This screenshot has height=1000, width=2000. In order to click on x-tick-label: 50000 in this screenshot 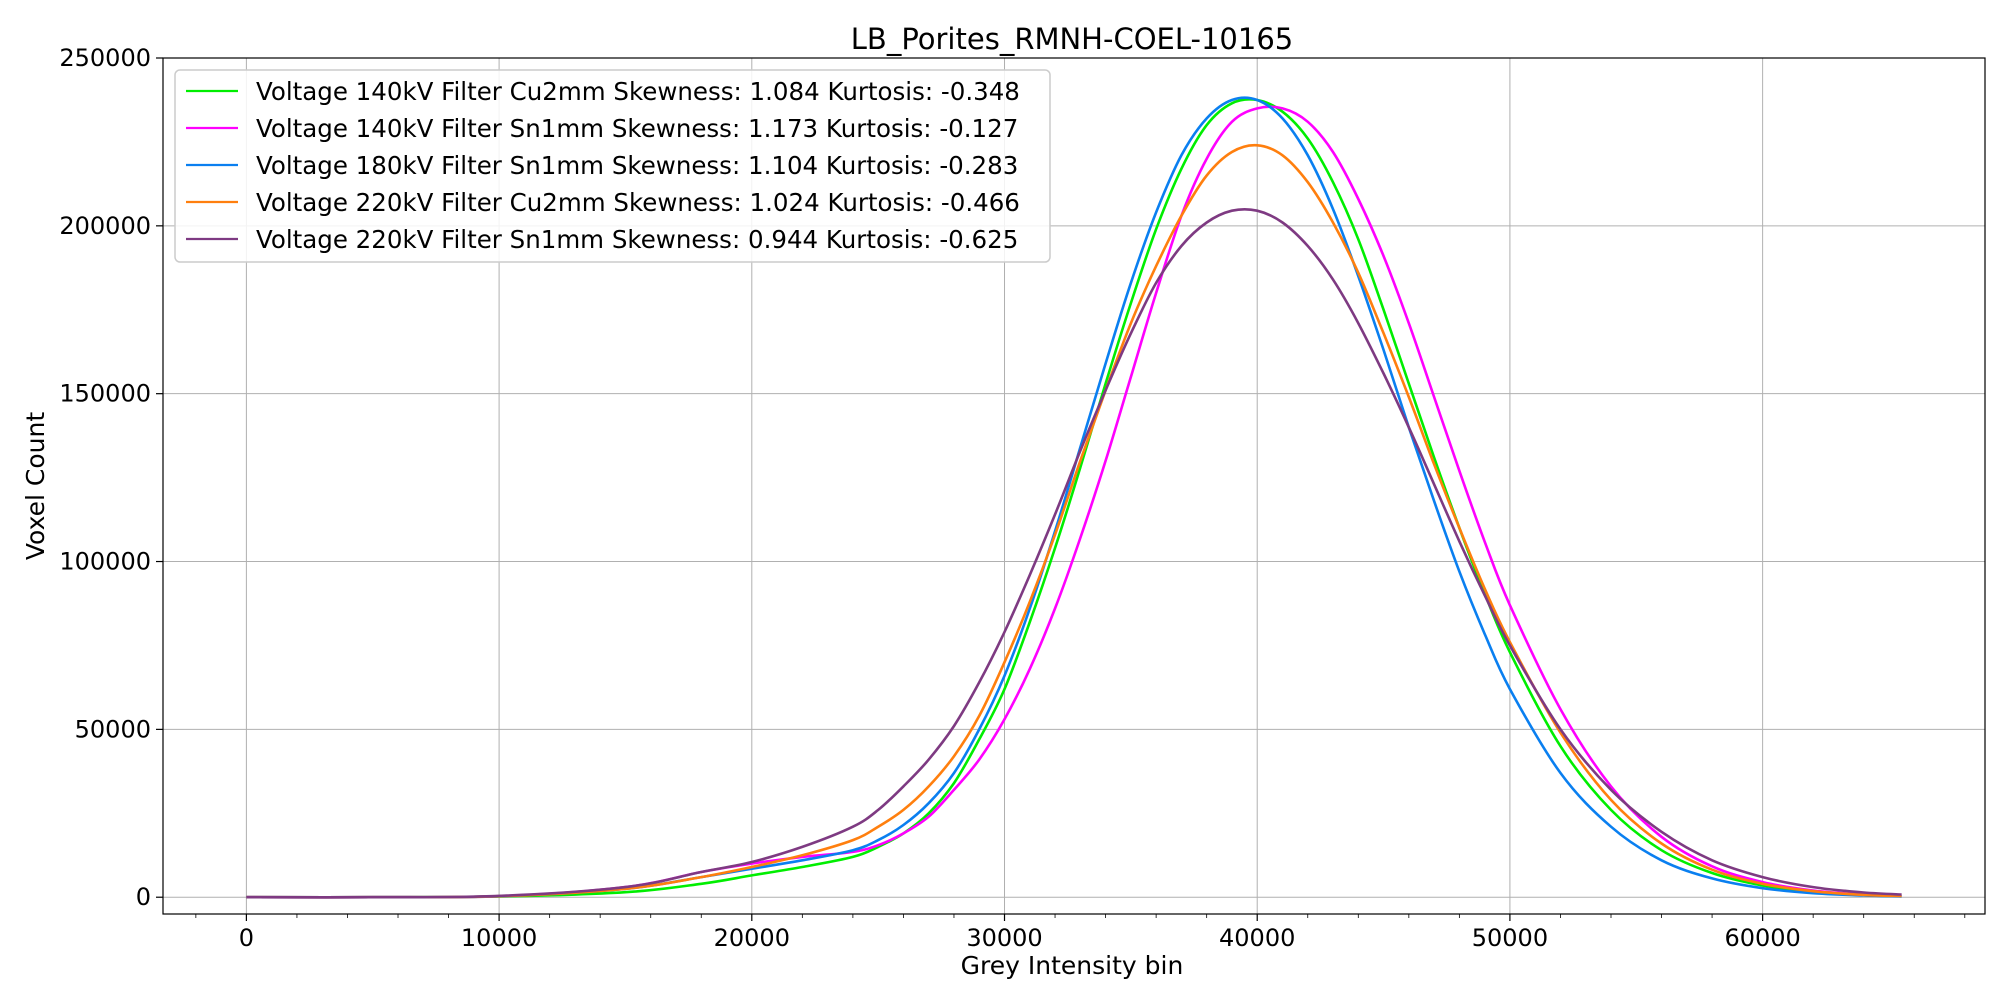, I will do `click(1510, 938)`.